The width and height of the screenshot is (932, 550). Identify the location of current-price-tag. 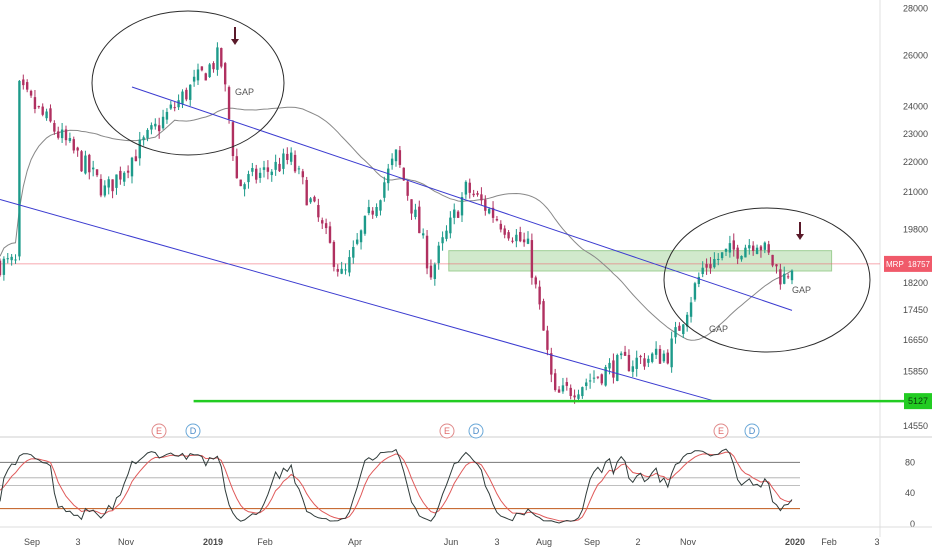
(908, 263).